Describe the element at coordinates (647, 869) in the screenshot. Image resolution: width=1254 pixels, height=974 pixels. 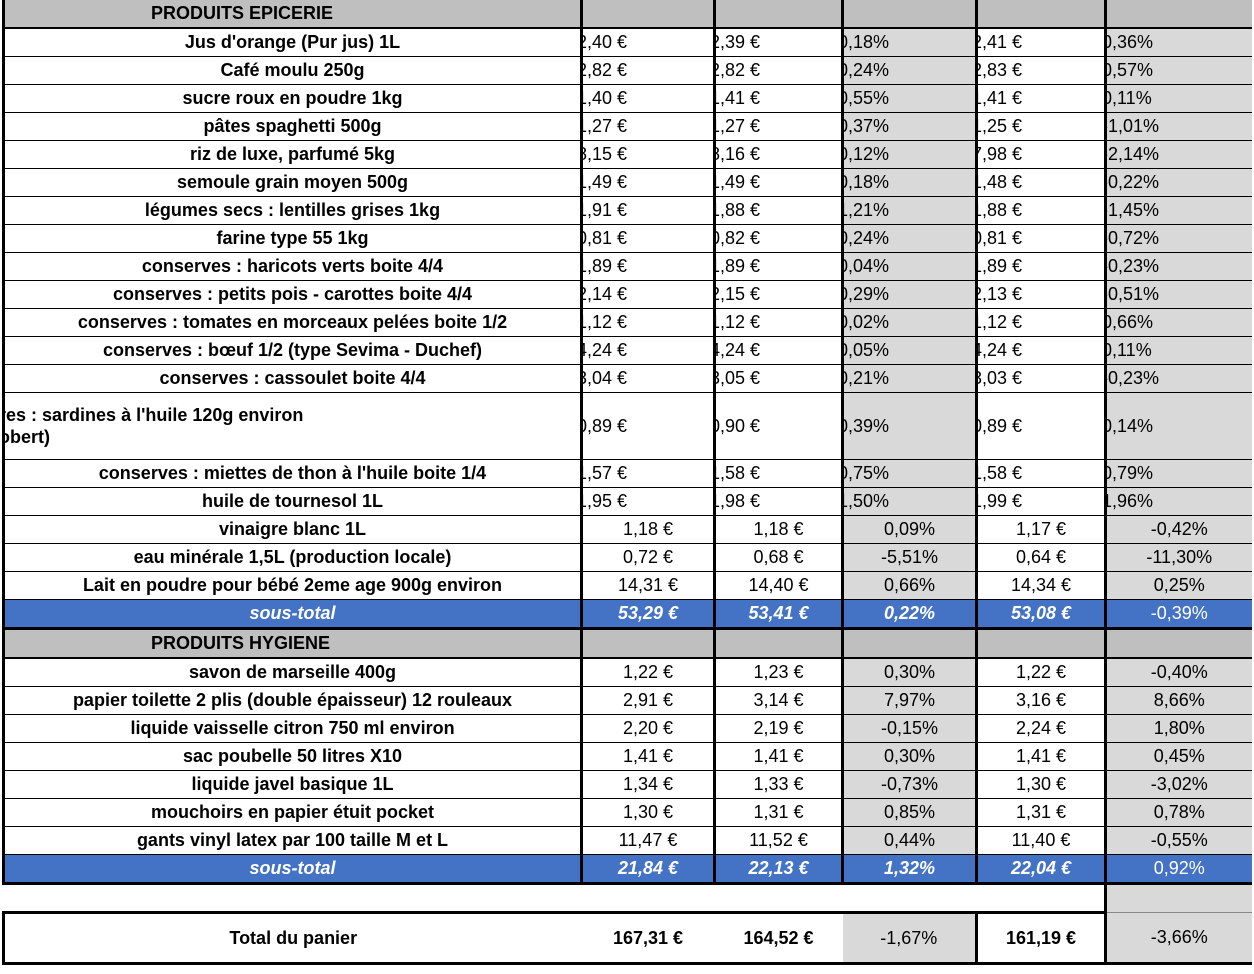
I see `subtotal-price-1: 21,84 €` at that location.